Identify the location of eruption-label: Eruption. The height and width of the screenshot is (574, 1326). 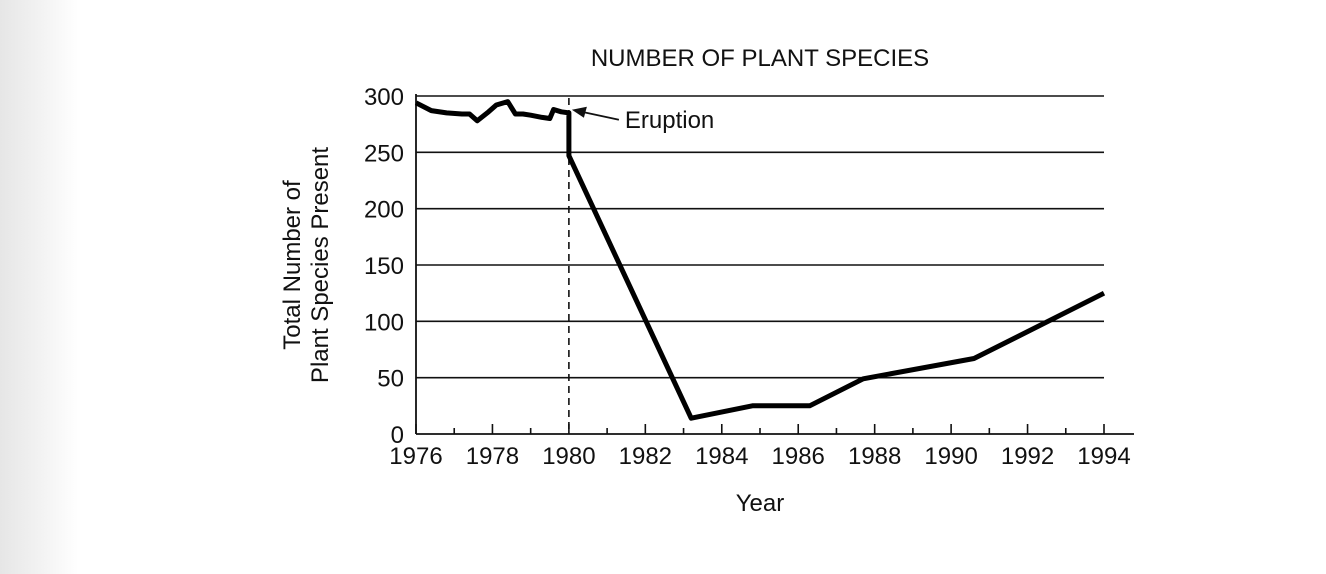
(669, 120).